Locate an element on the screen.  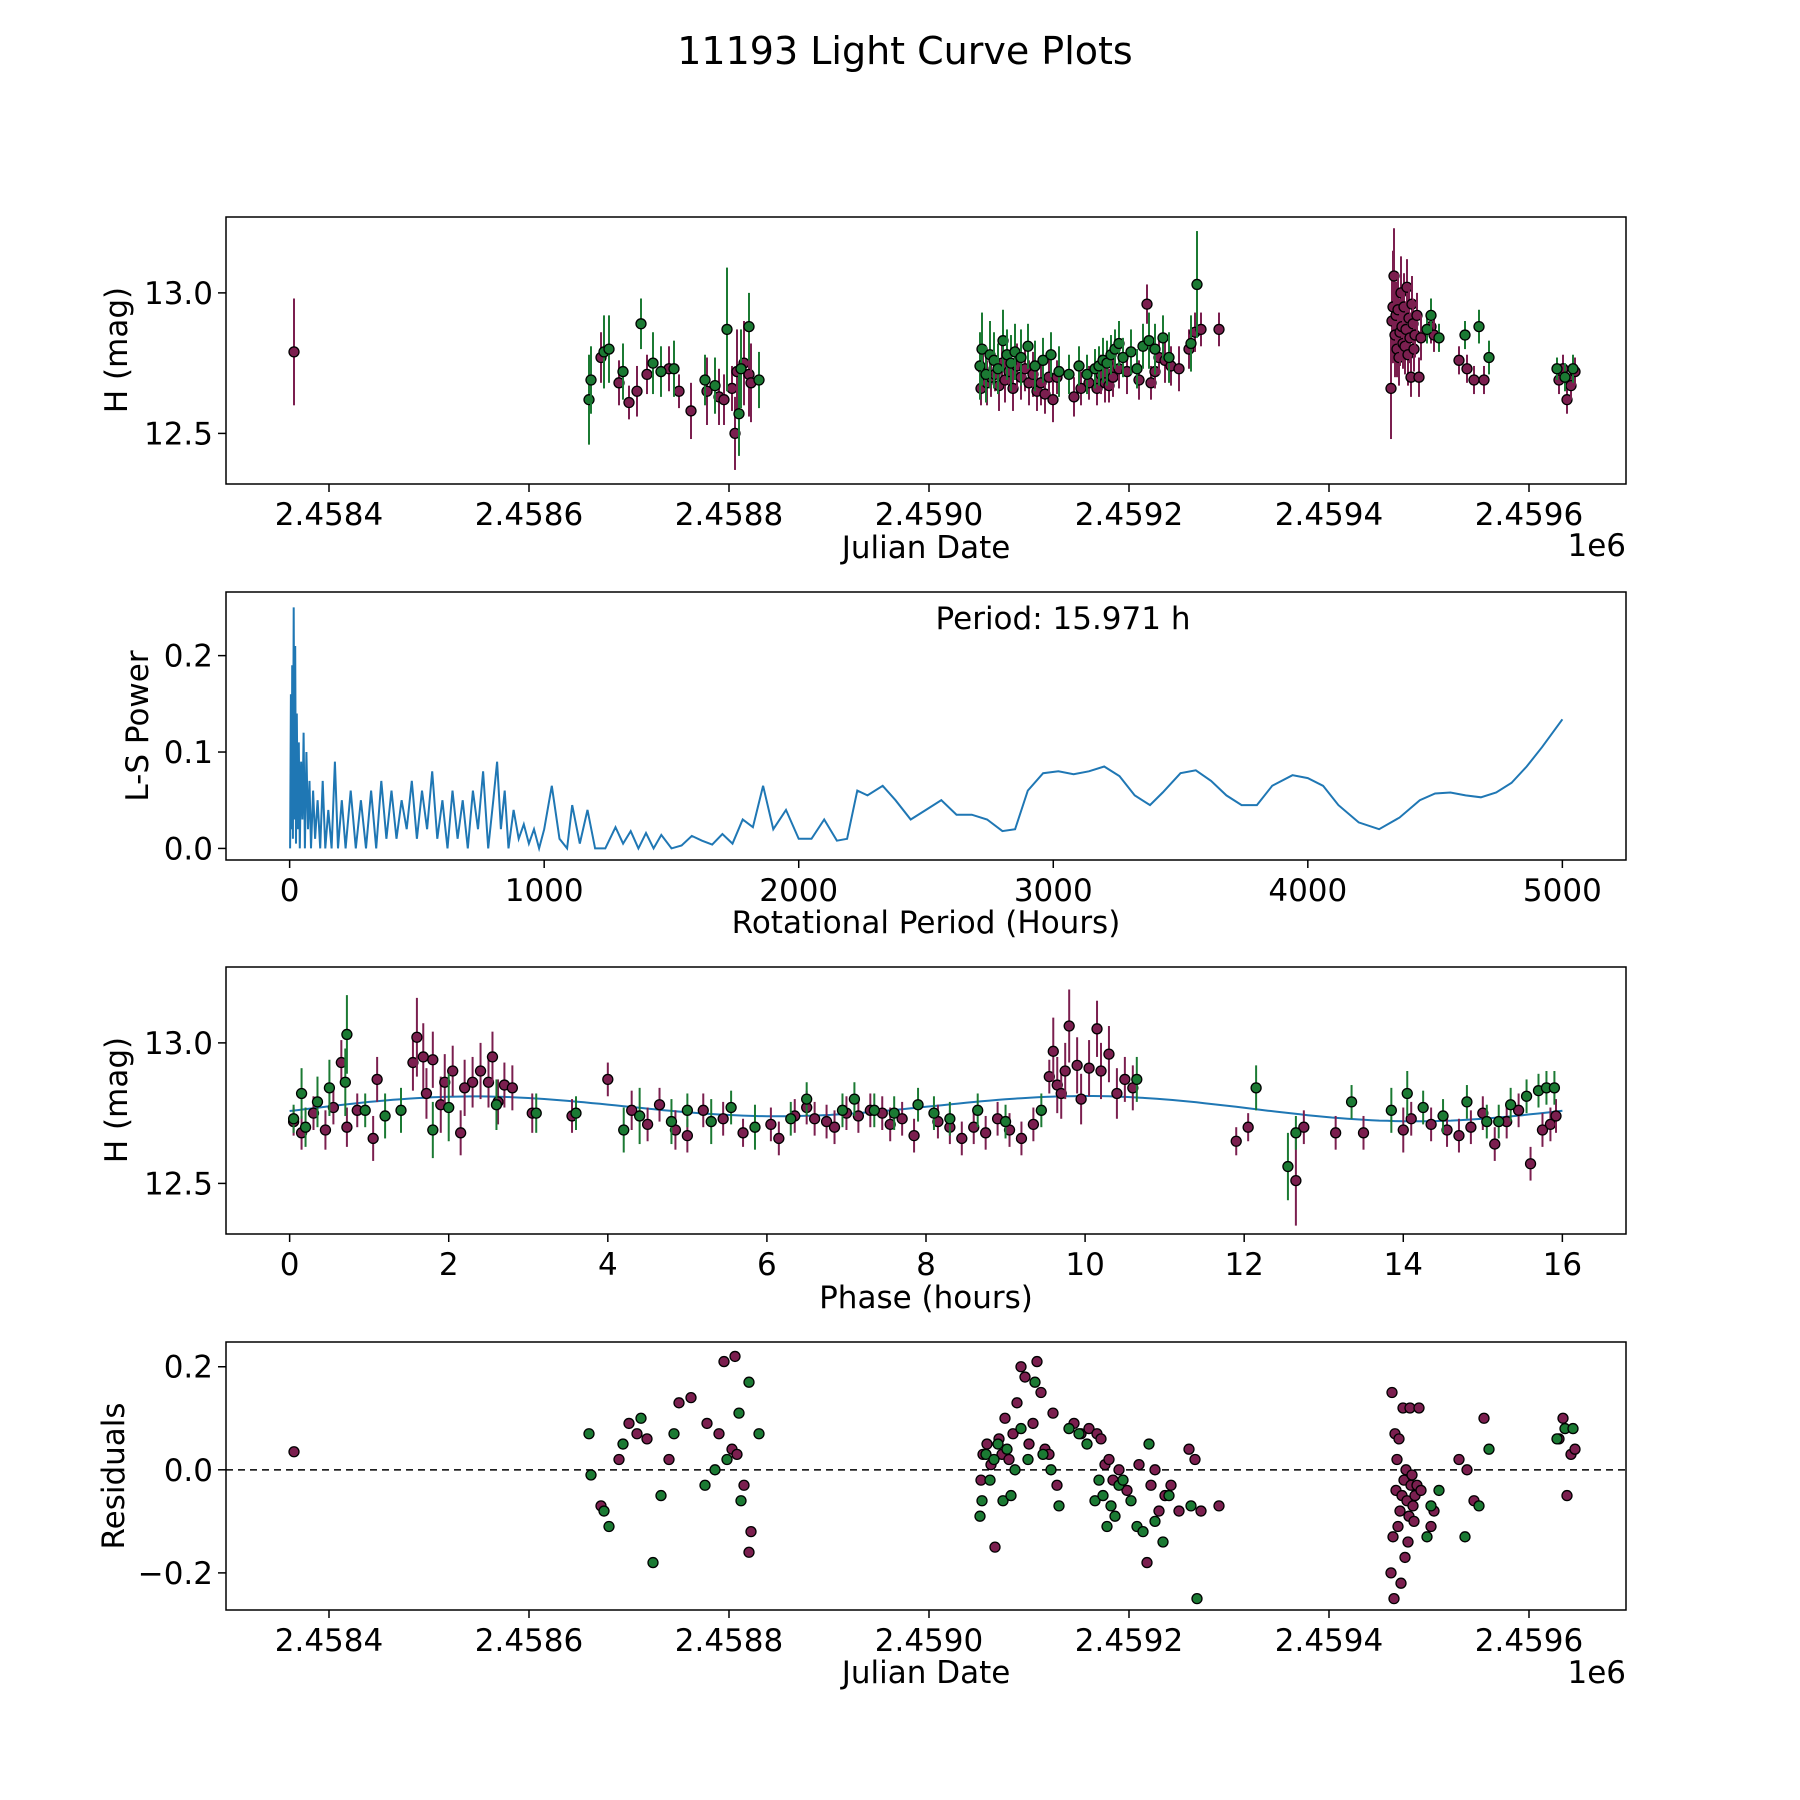
phase-x-axis-label: Phase (hours) is located at coordinates (926, 1298).